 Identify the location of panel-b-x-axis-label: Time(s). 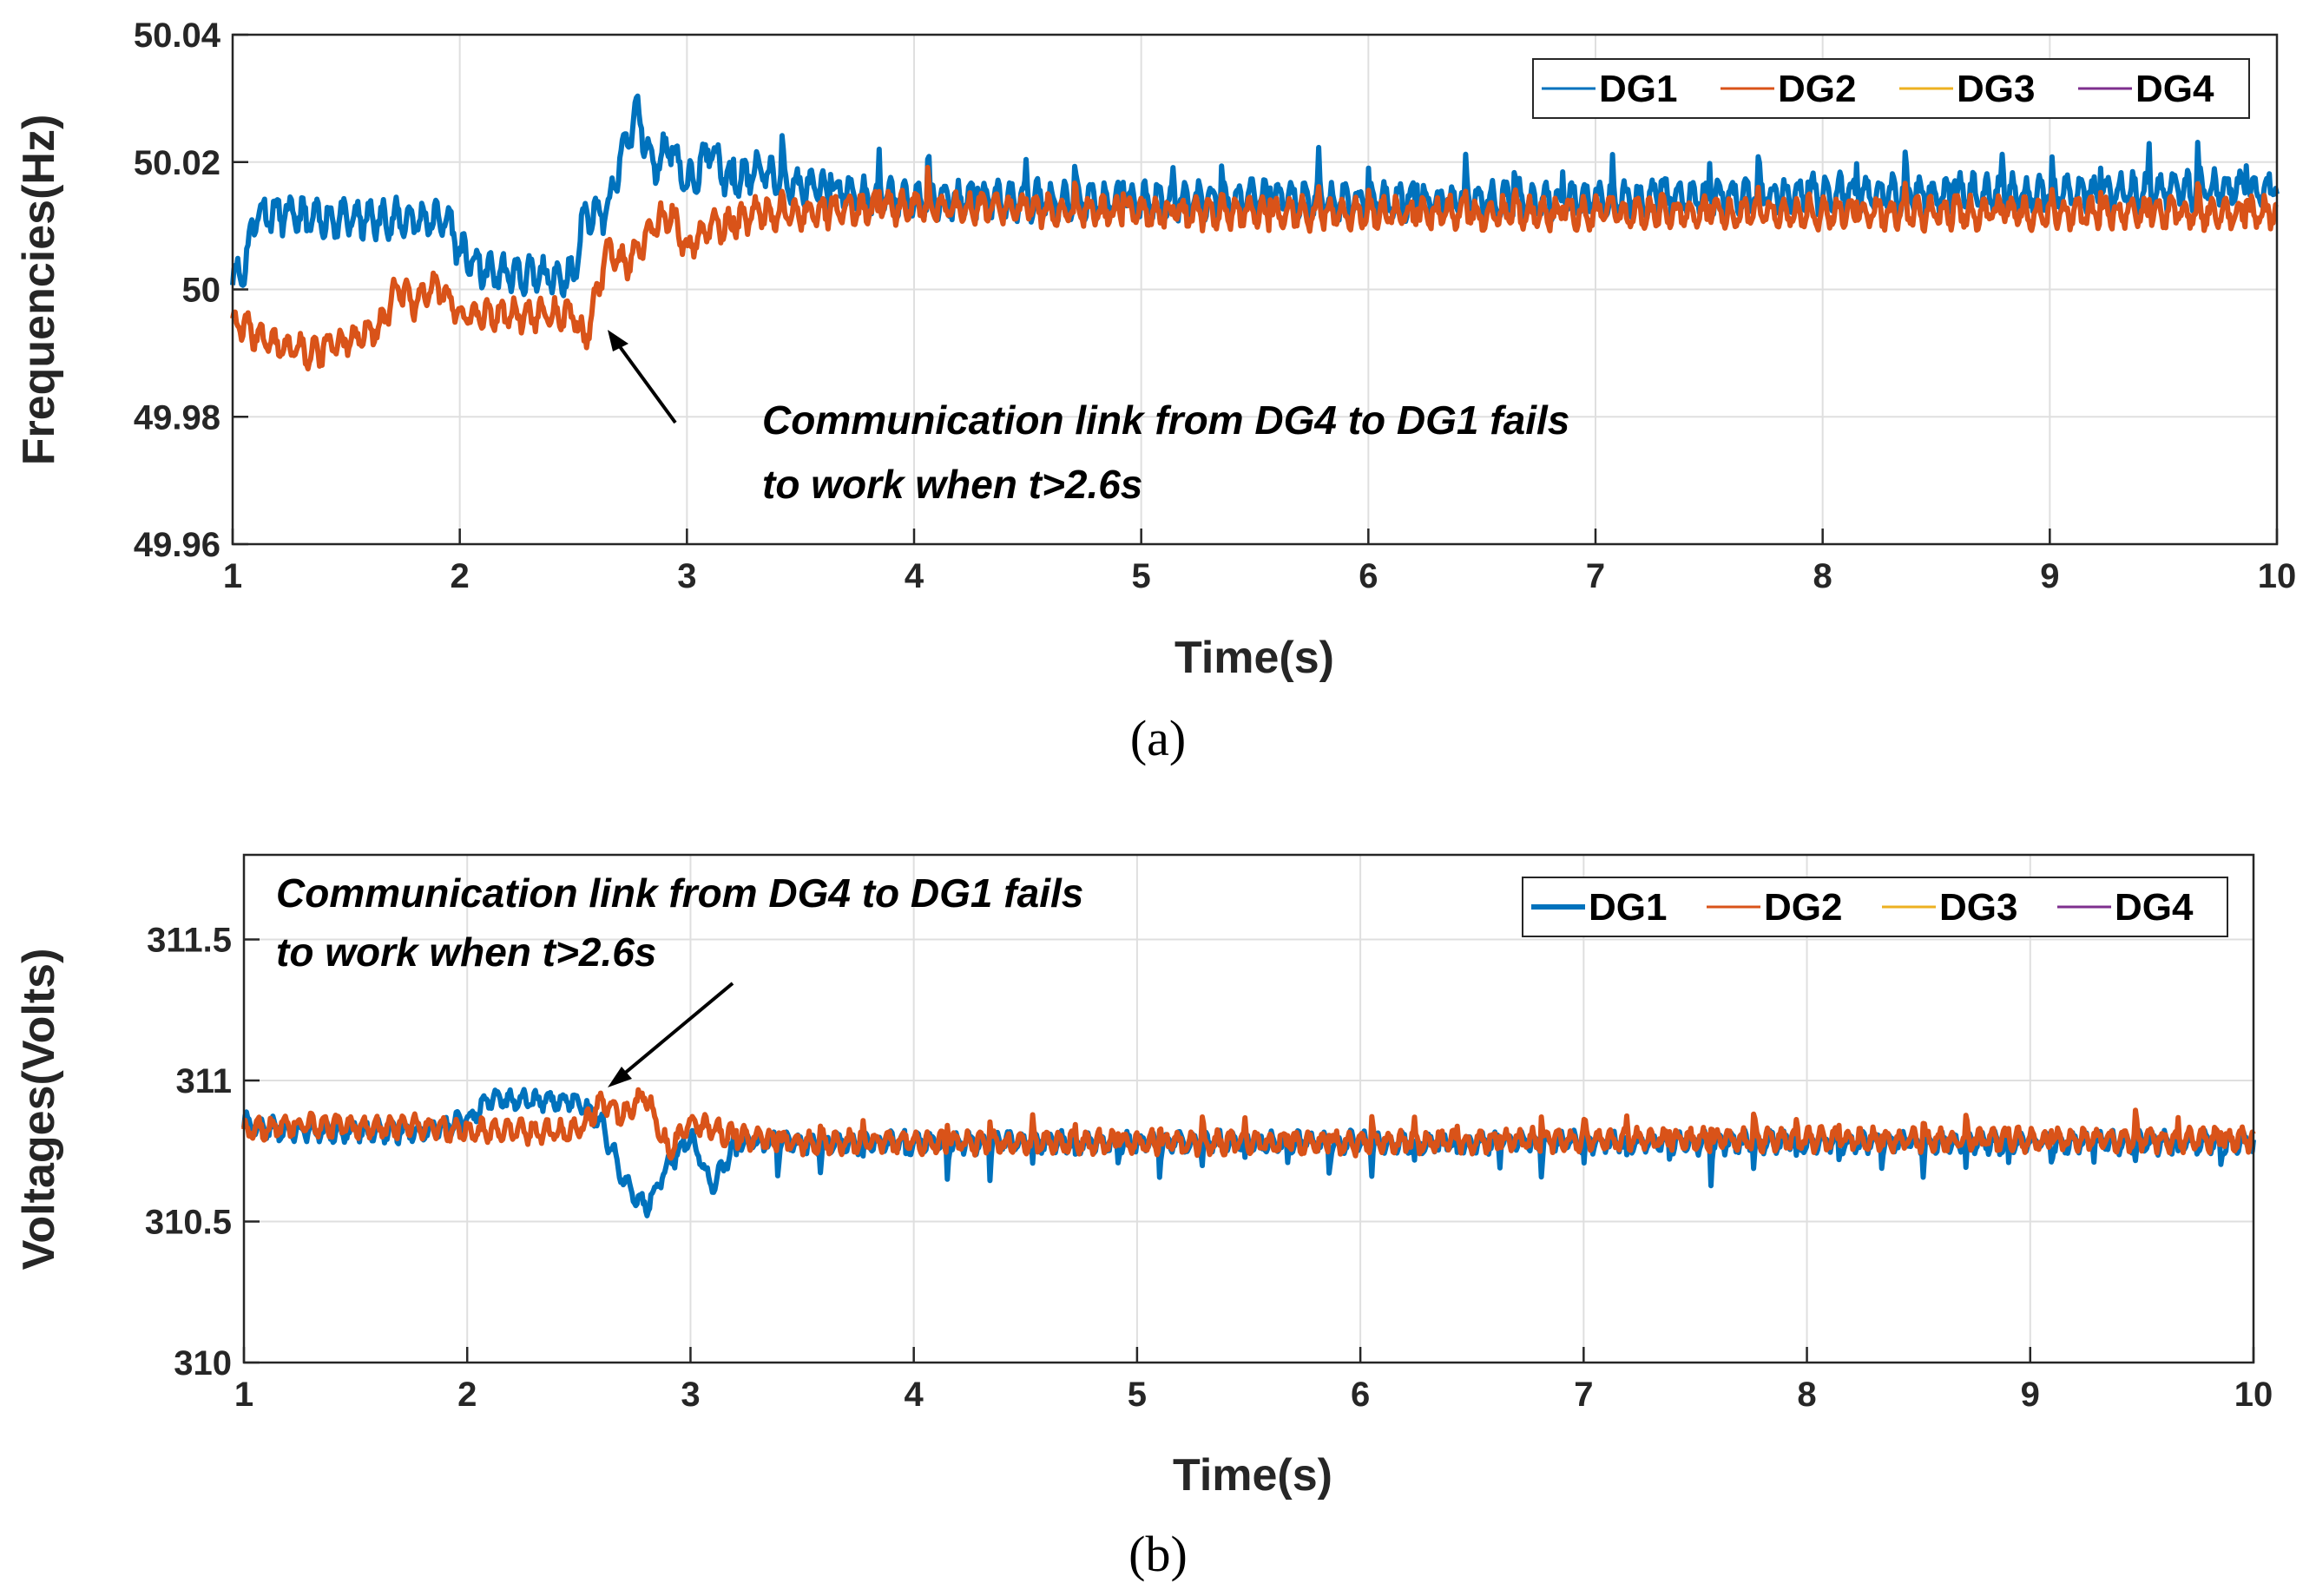
(1252, 1475).